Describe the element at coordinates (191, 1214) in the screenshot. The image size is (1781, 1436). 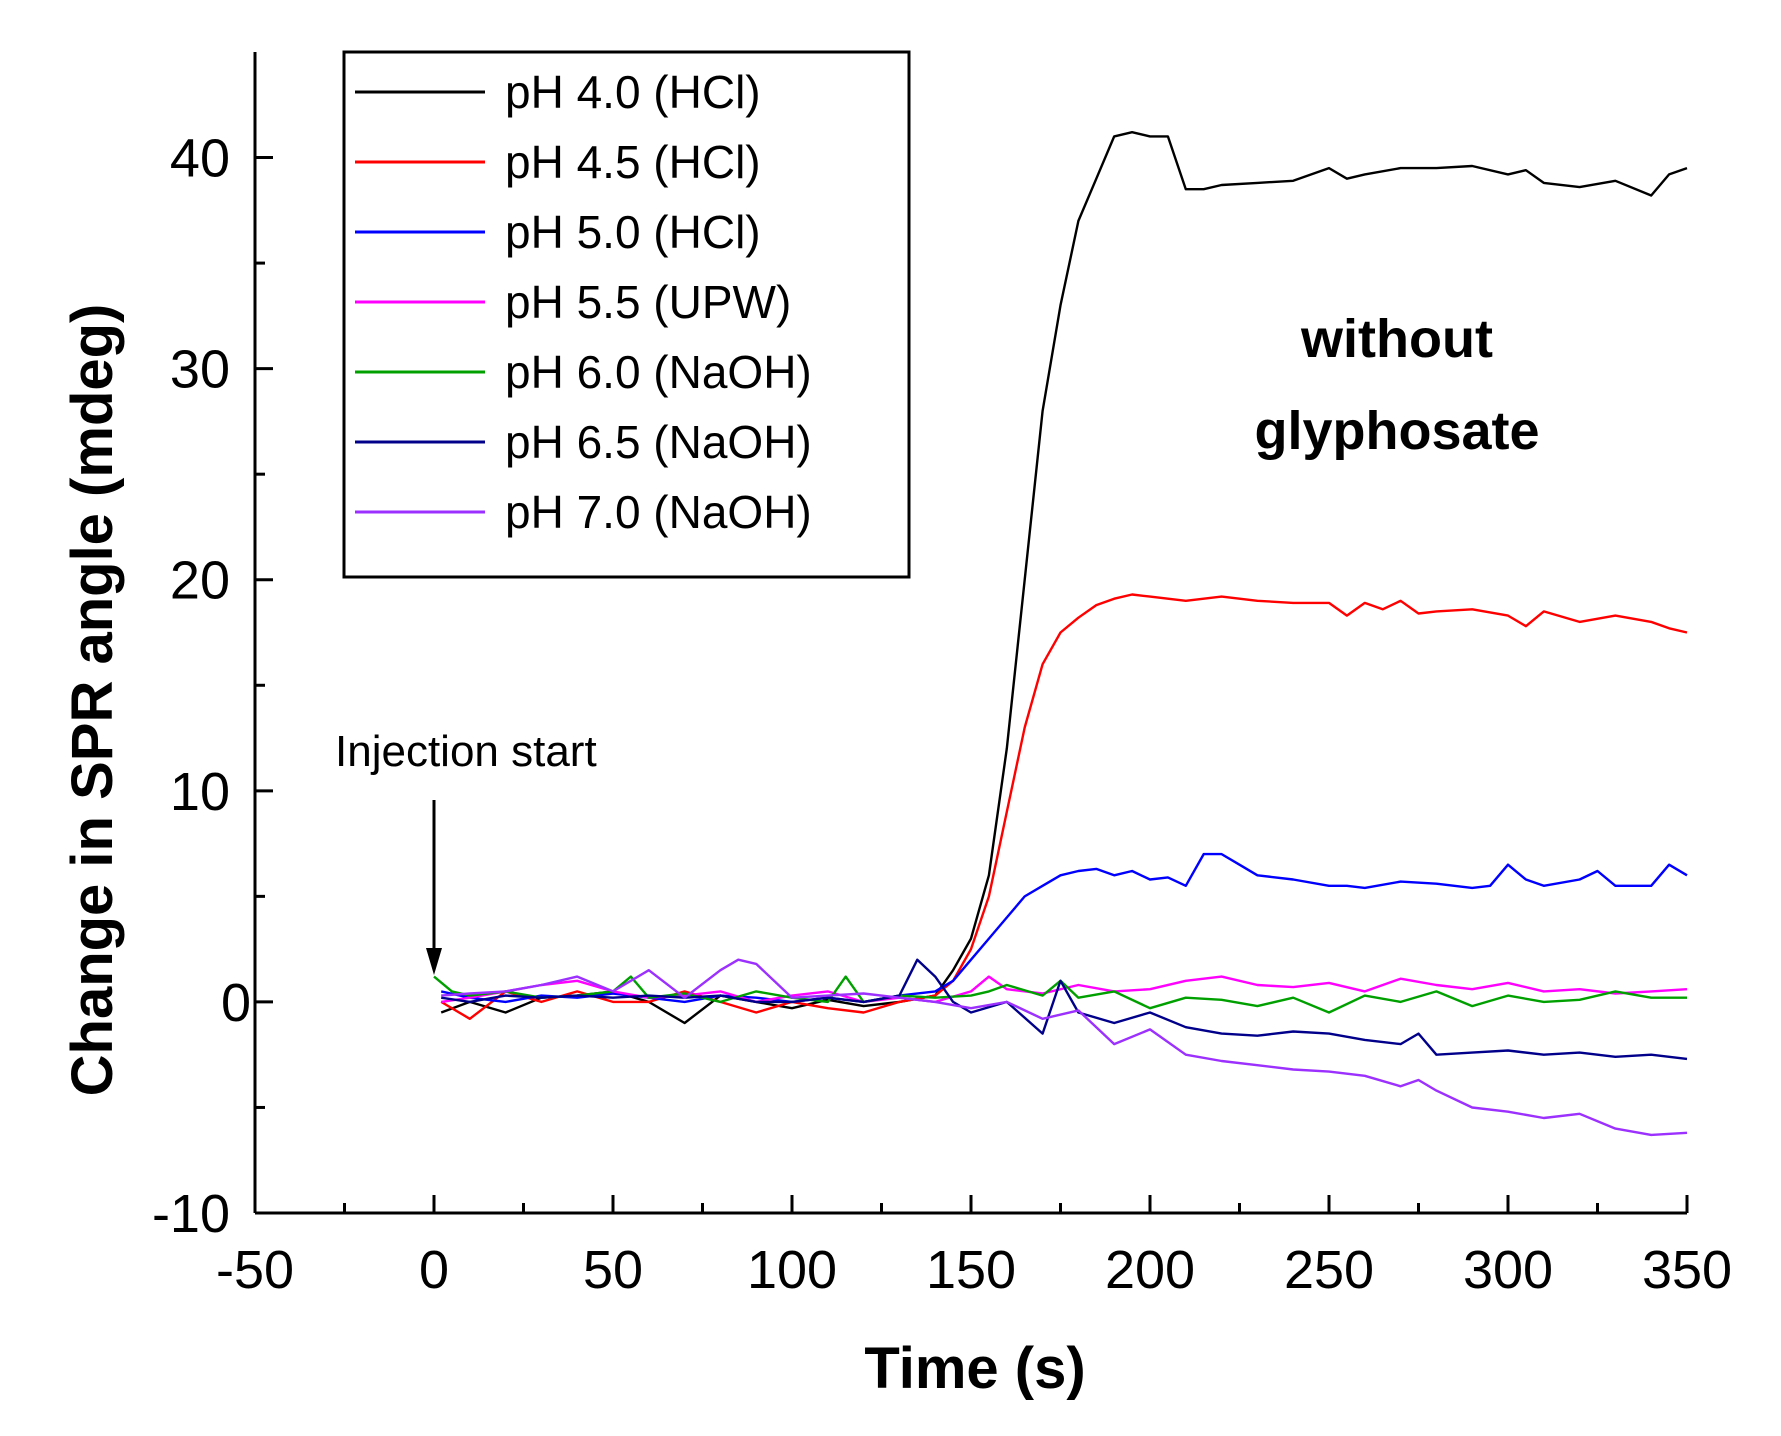
I see `y-tick-label: -10` at that location.